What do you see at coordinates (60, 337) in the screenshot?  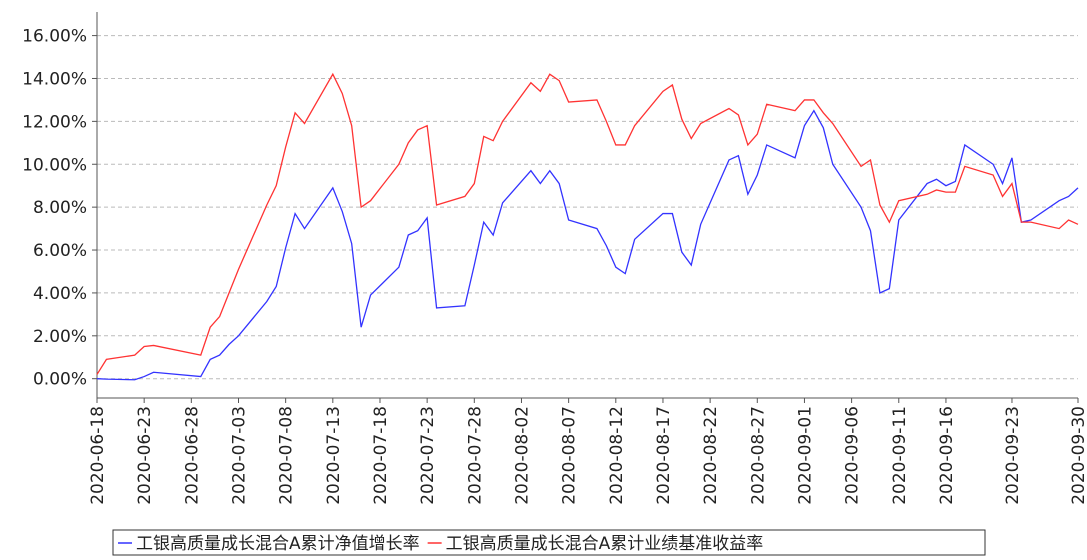 I see `y-tick-label: 2.00%` at bounding box center [60, 337].